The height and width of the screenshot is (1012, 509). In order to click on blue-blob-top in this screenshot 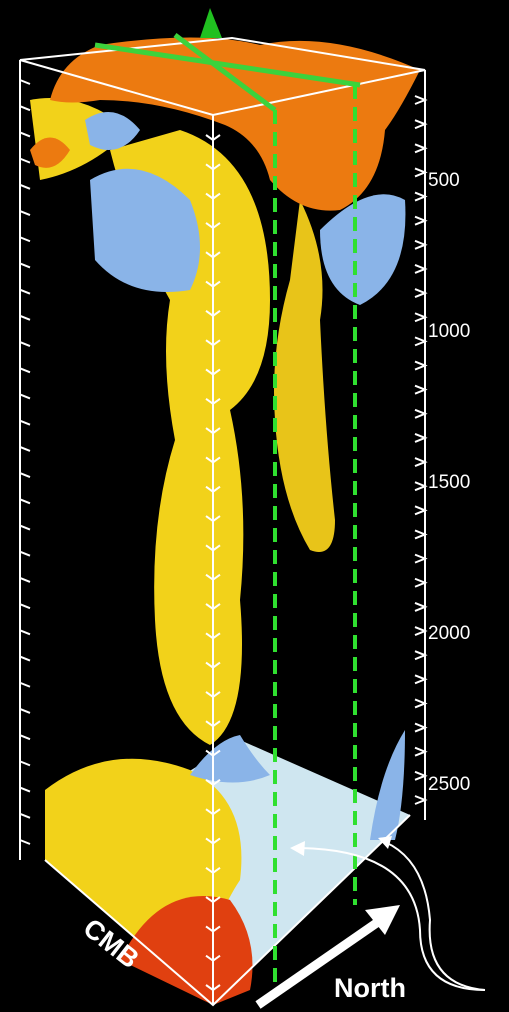, I will do `click(112, 131)`.